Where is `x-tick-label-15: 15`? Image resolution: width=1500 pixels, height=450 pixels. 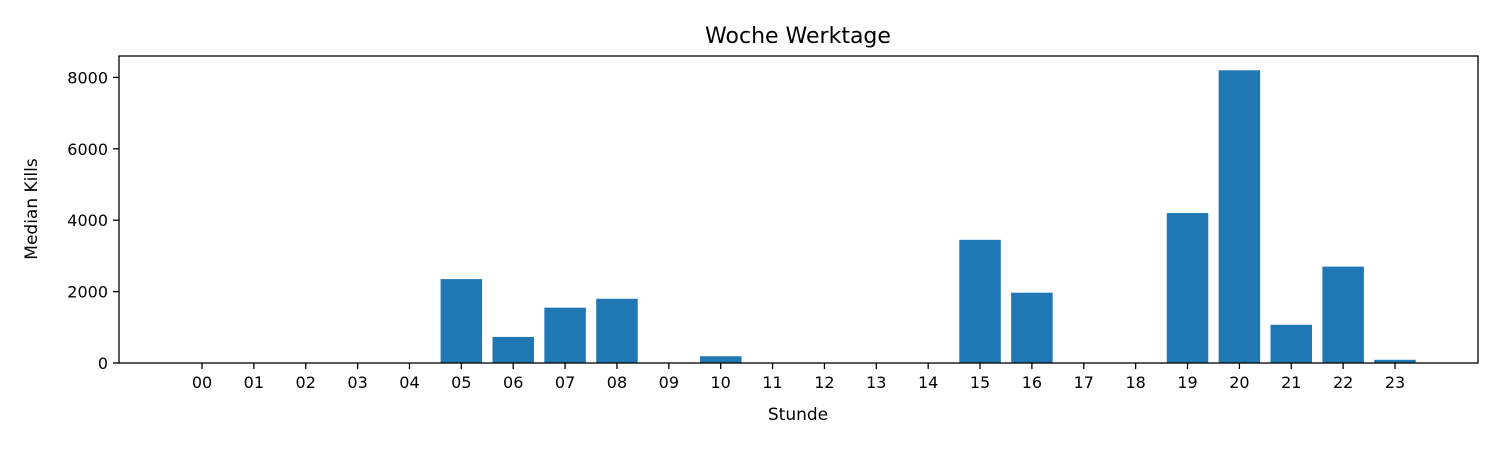 x-tick-label-15: 15 is located at coordinates (980, 382).